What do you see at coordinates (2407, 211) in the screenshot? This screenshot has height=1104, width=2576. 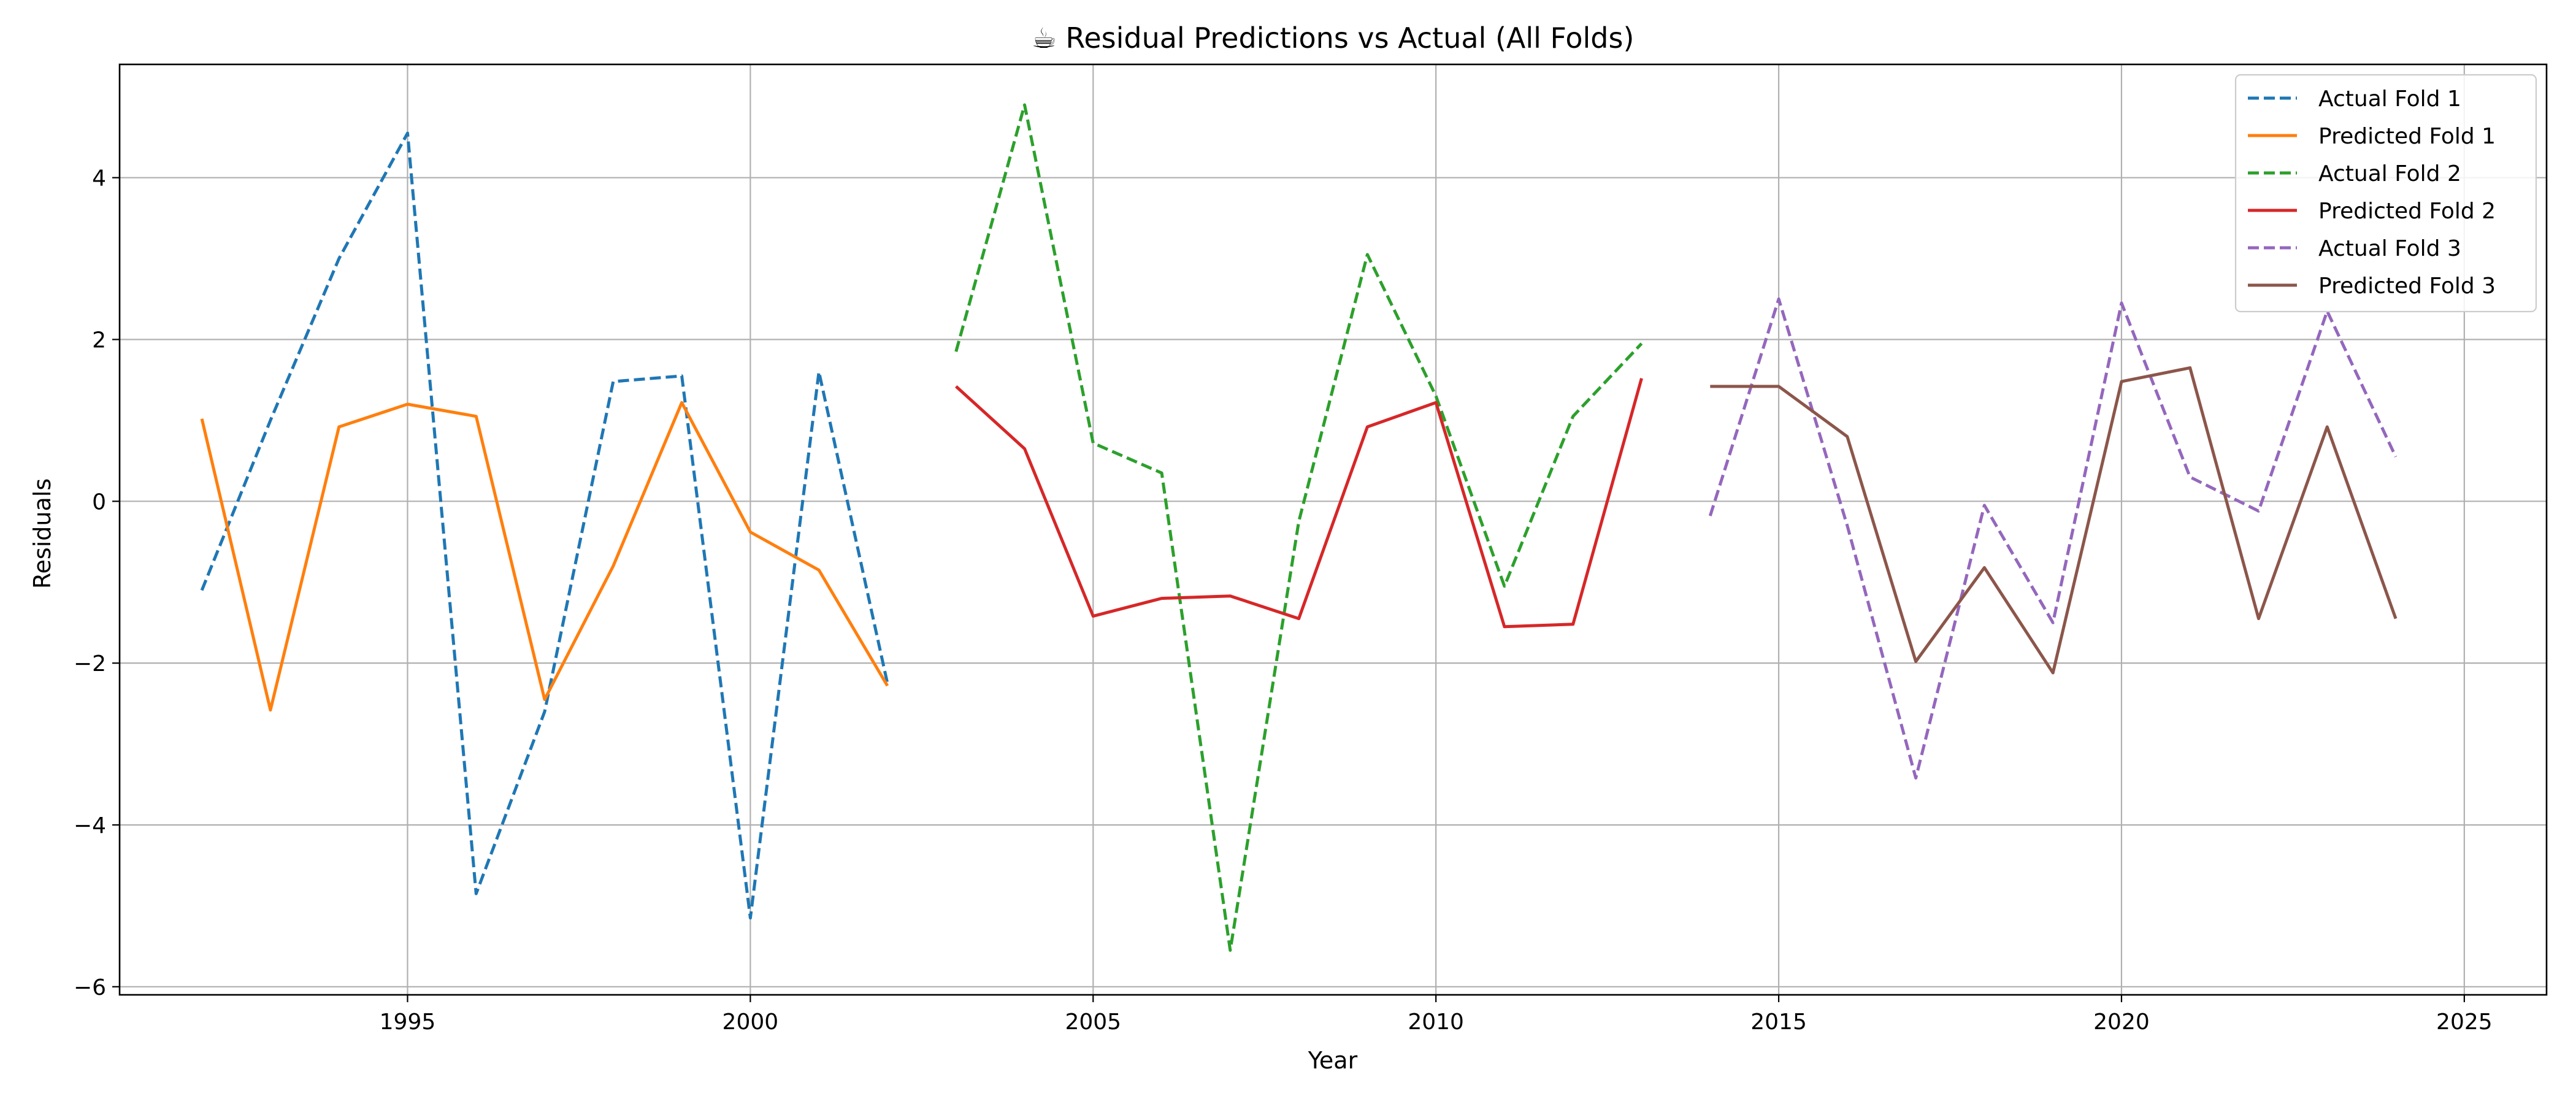 I see `legend-label: Predicted Fold 2` at bounding box center [2407, 211].